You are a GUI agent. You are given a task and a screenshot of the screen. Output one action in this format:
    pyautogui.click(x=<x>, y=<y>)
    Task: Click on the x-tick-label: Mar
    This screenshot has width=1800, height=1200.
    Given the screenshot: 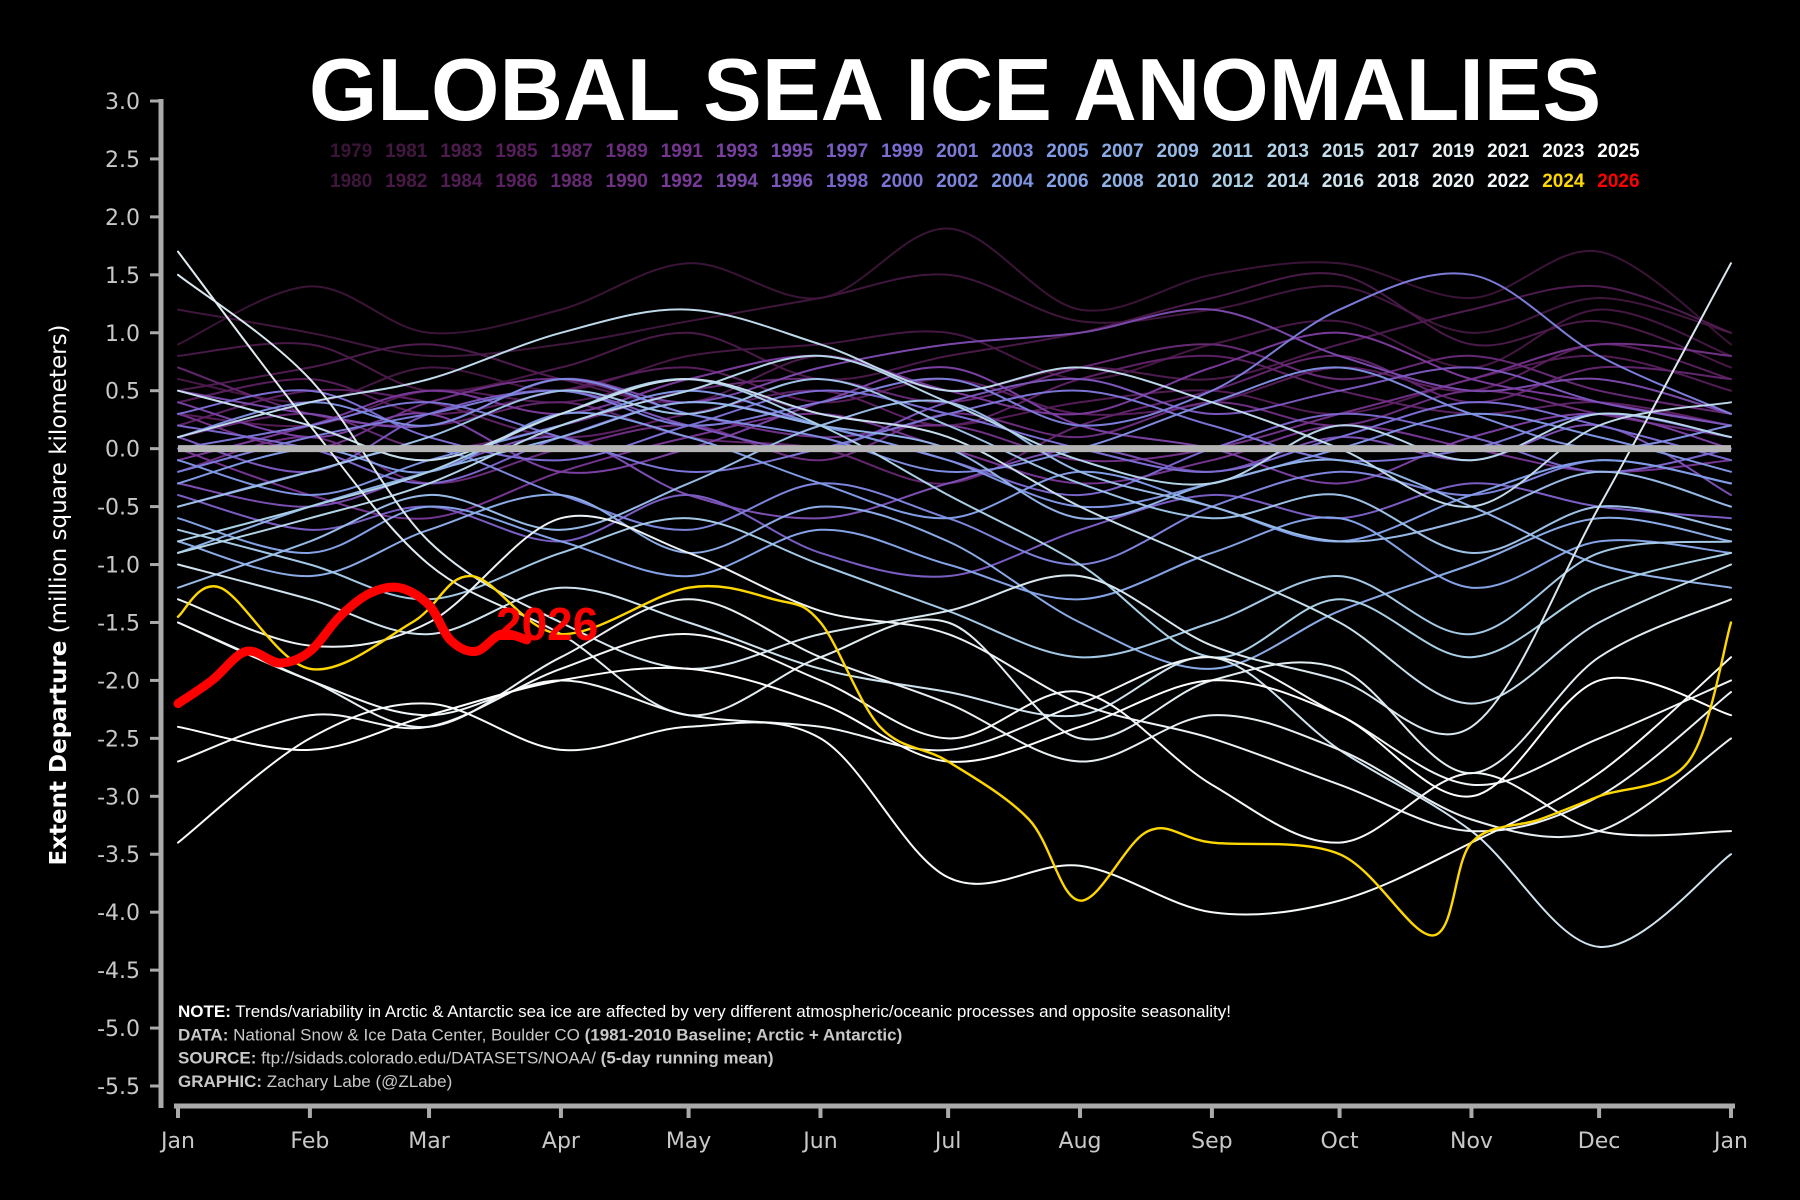 What is the action you would take?
    pyautogui.click(x=429, y=1141)
    